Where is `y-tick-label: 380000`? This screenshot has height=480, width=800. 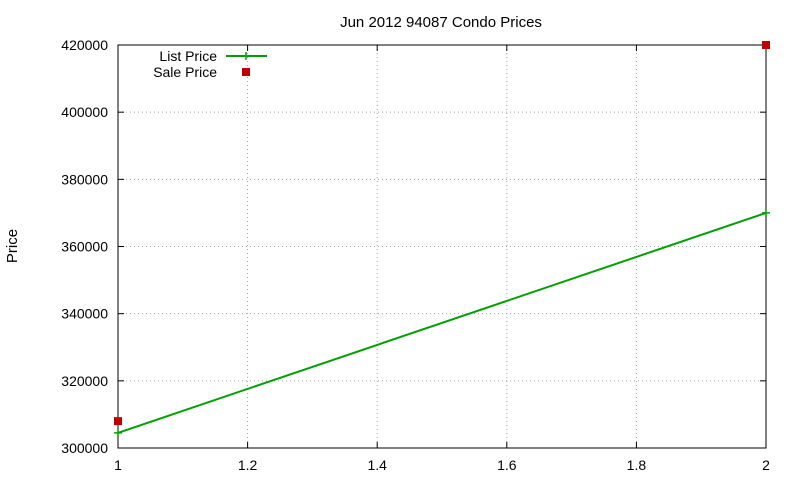 y-tick-label: 380000 is located at coordinates (84, 179).